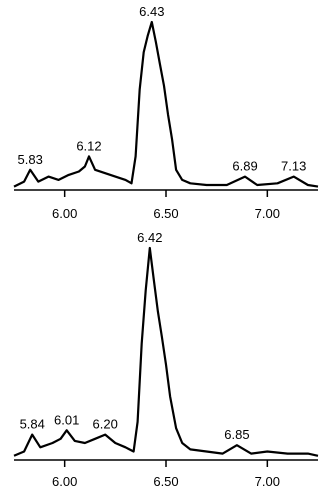  Describe the element at coordinates (66, 419) in the screenshot. I see `peak-label: 6.01` at that location.